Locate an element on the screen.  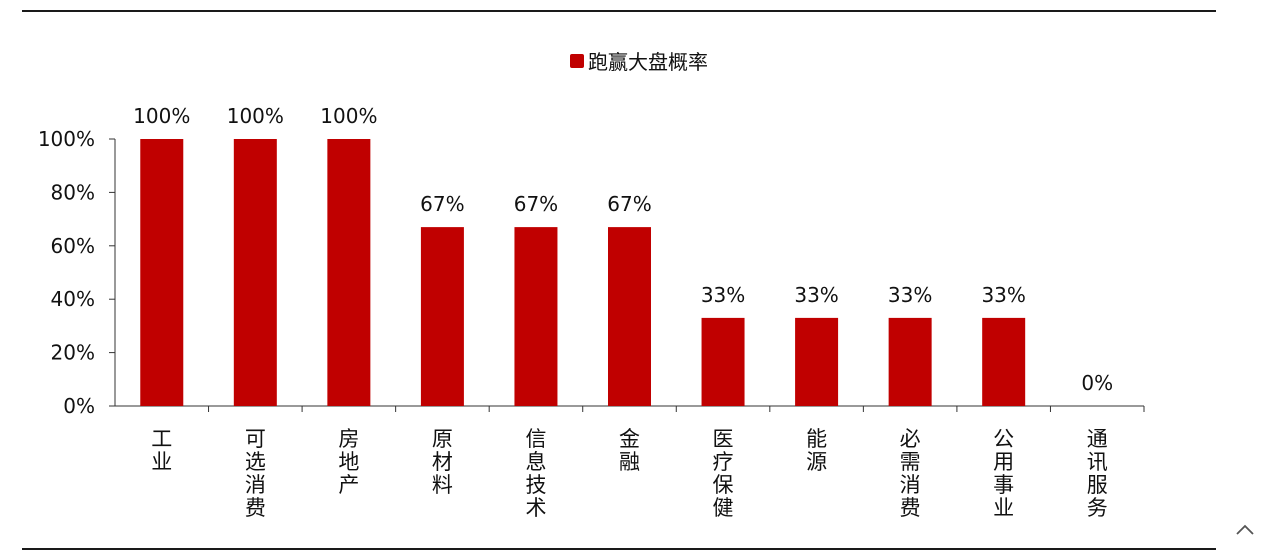
y-tick-label: 40% is located at coordinates (73, 299).